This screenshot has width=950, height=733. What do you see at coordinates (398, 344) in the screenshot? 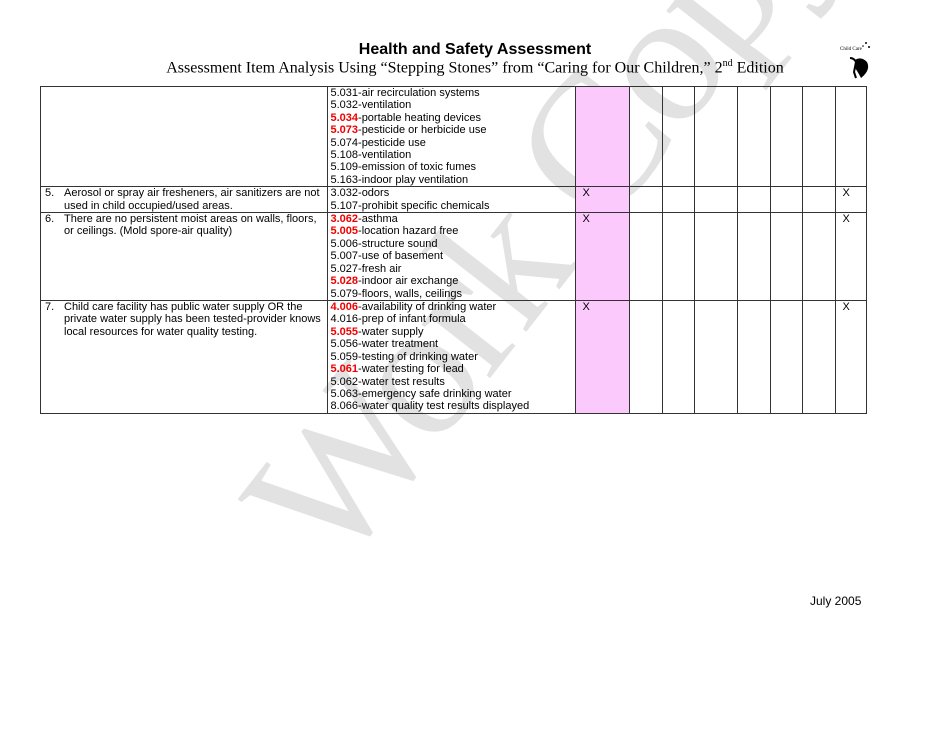
I see `standard-label: -water treatment` at bounding box center [398, 344].